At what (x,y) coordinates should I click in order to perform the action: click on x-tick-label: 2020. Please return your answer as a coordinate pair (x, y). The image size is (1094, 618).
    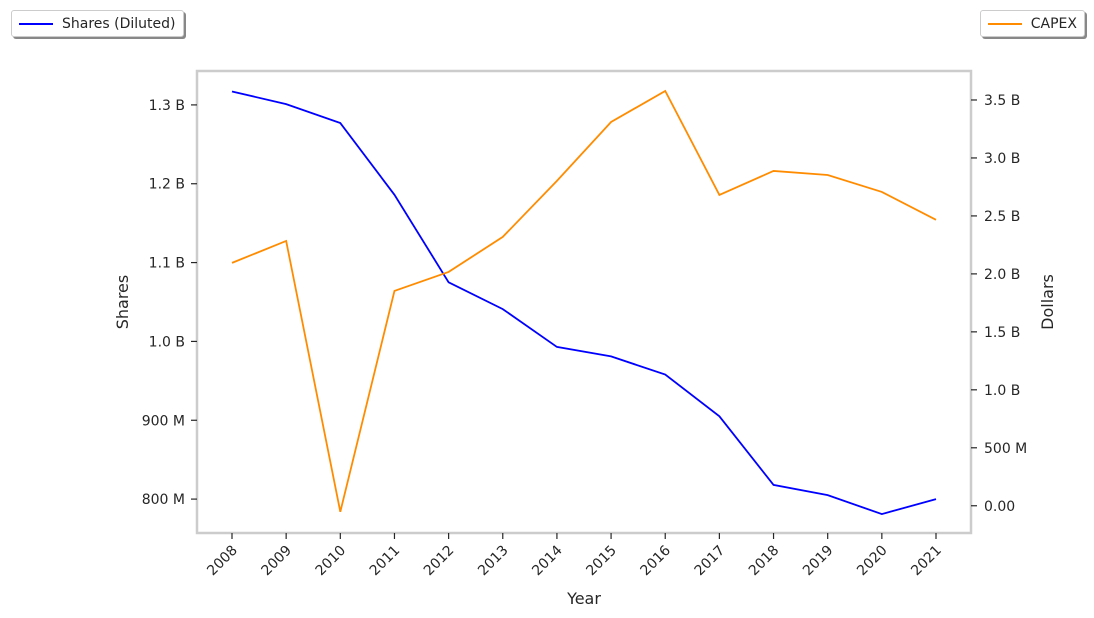
    Looking at the image, I should click on (872, 561).